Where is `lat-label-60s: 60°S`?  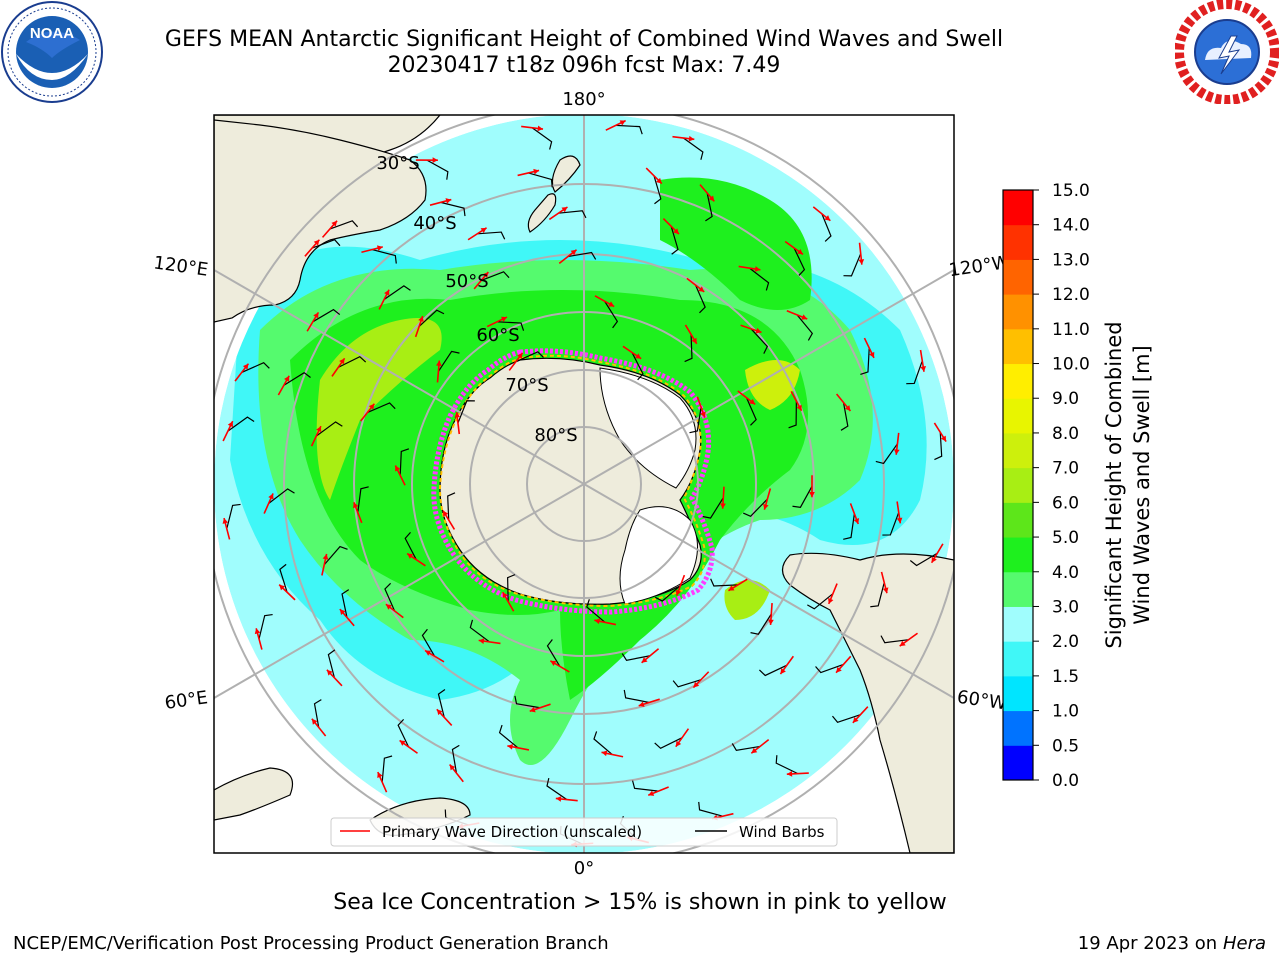 lat-label-60s: 60°S is located at coordinates (497, 335).